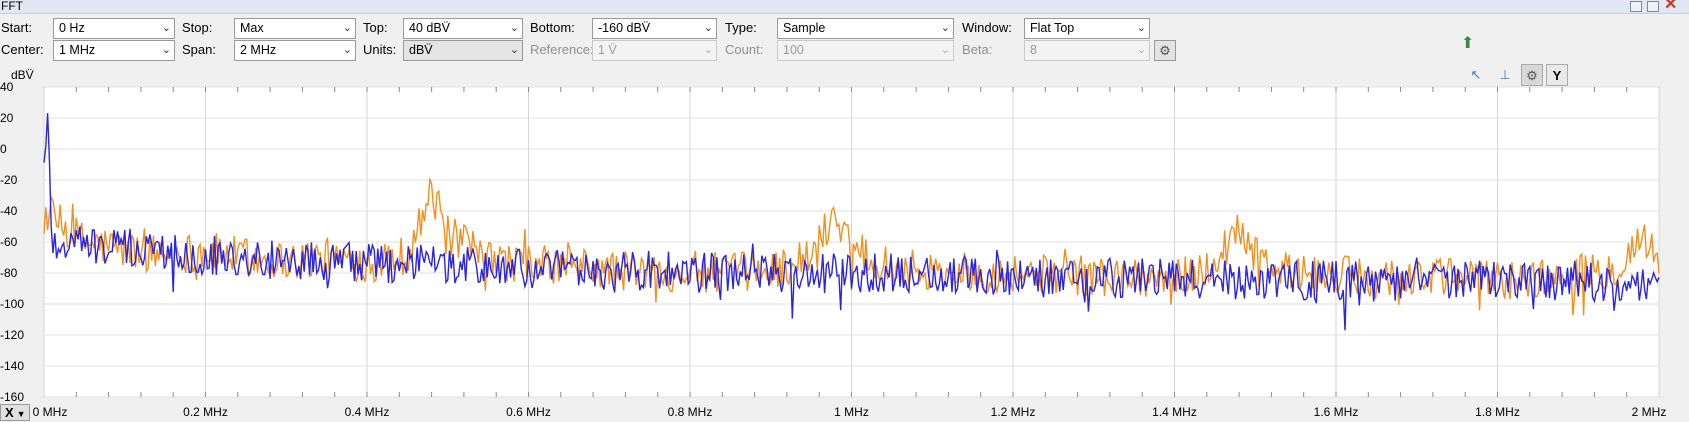 The height and width of the screenshot is (422, 1689). What do you see at coordinates (9, 211) in the screenshot?
I see `y-tick-label: -40` at bounding box center [9, 211].